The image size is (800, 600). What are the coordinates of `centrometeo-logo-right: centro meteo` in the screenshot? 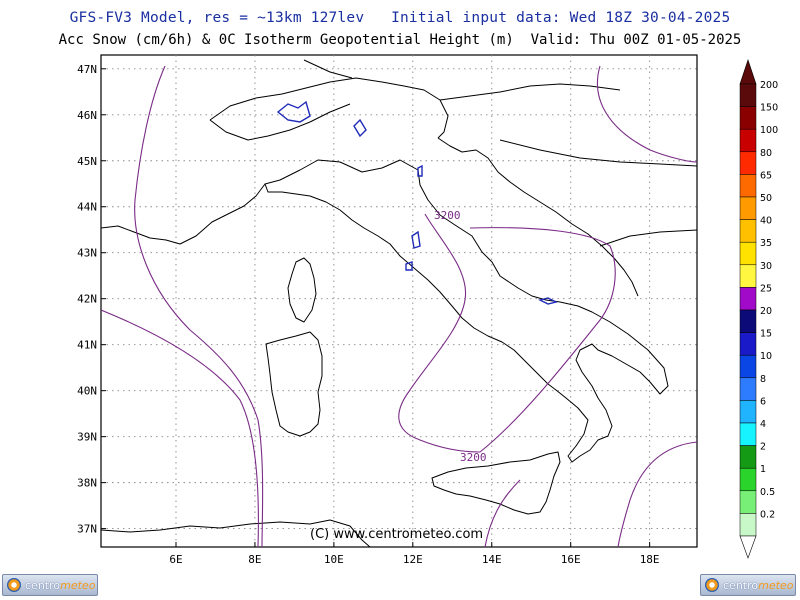 It's located at (748, 585).